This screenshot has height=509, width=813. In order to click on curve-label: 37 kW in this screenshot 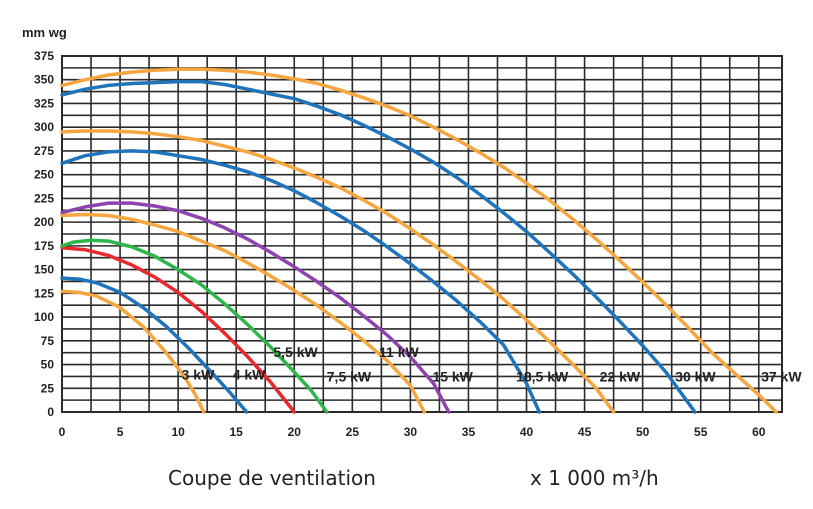, I will do `click(781, 377)`.